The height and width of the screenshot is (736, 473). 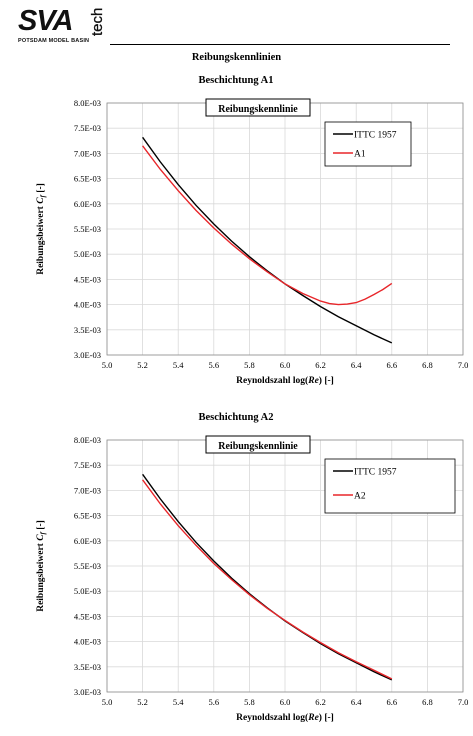 I want to click on series-line-a2, so click(x=267, y=579).